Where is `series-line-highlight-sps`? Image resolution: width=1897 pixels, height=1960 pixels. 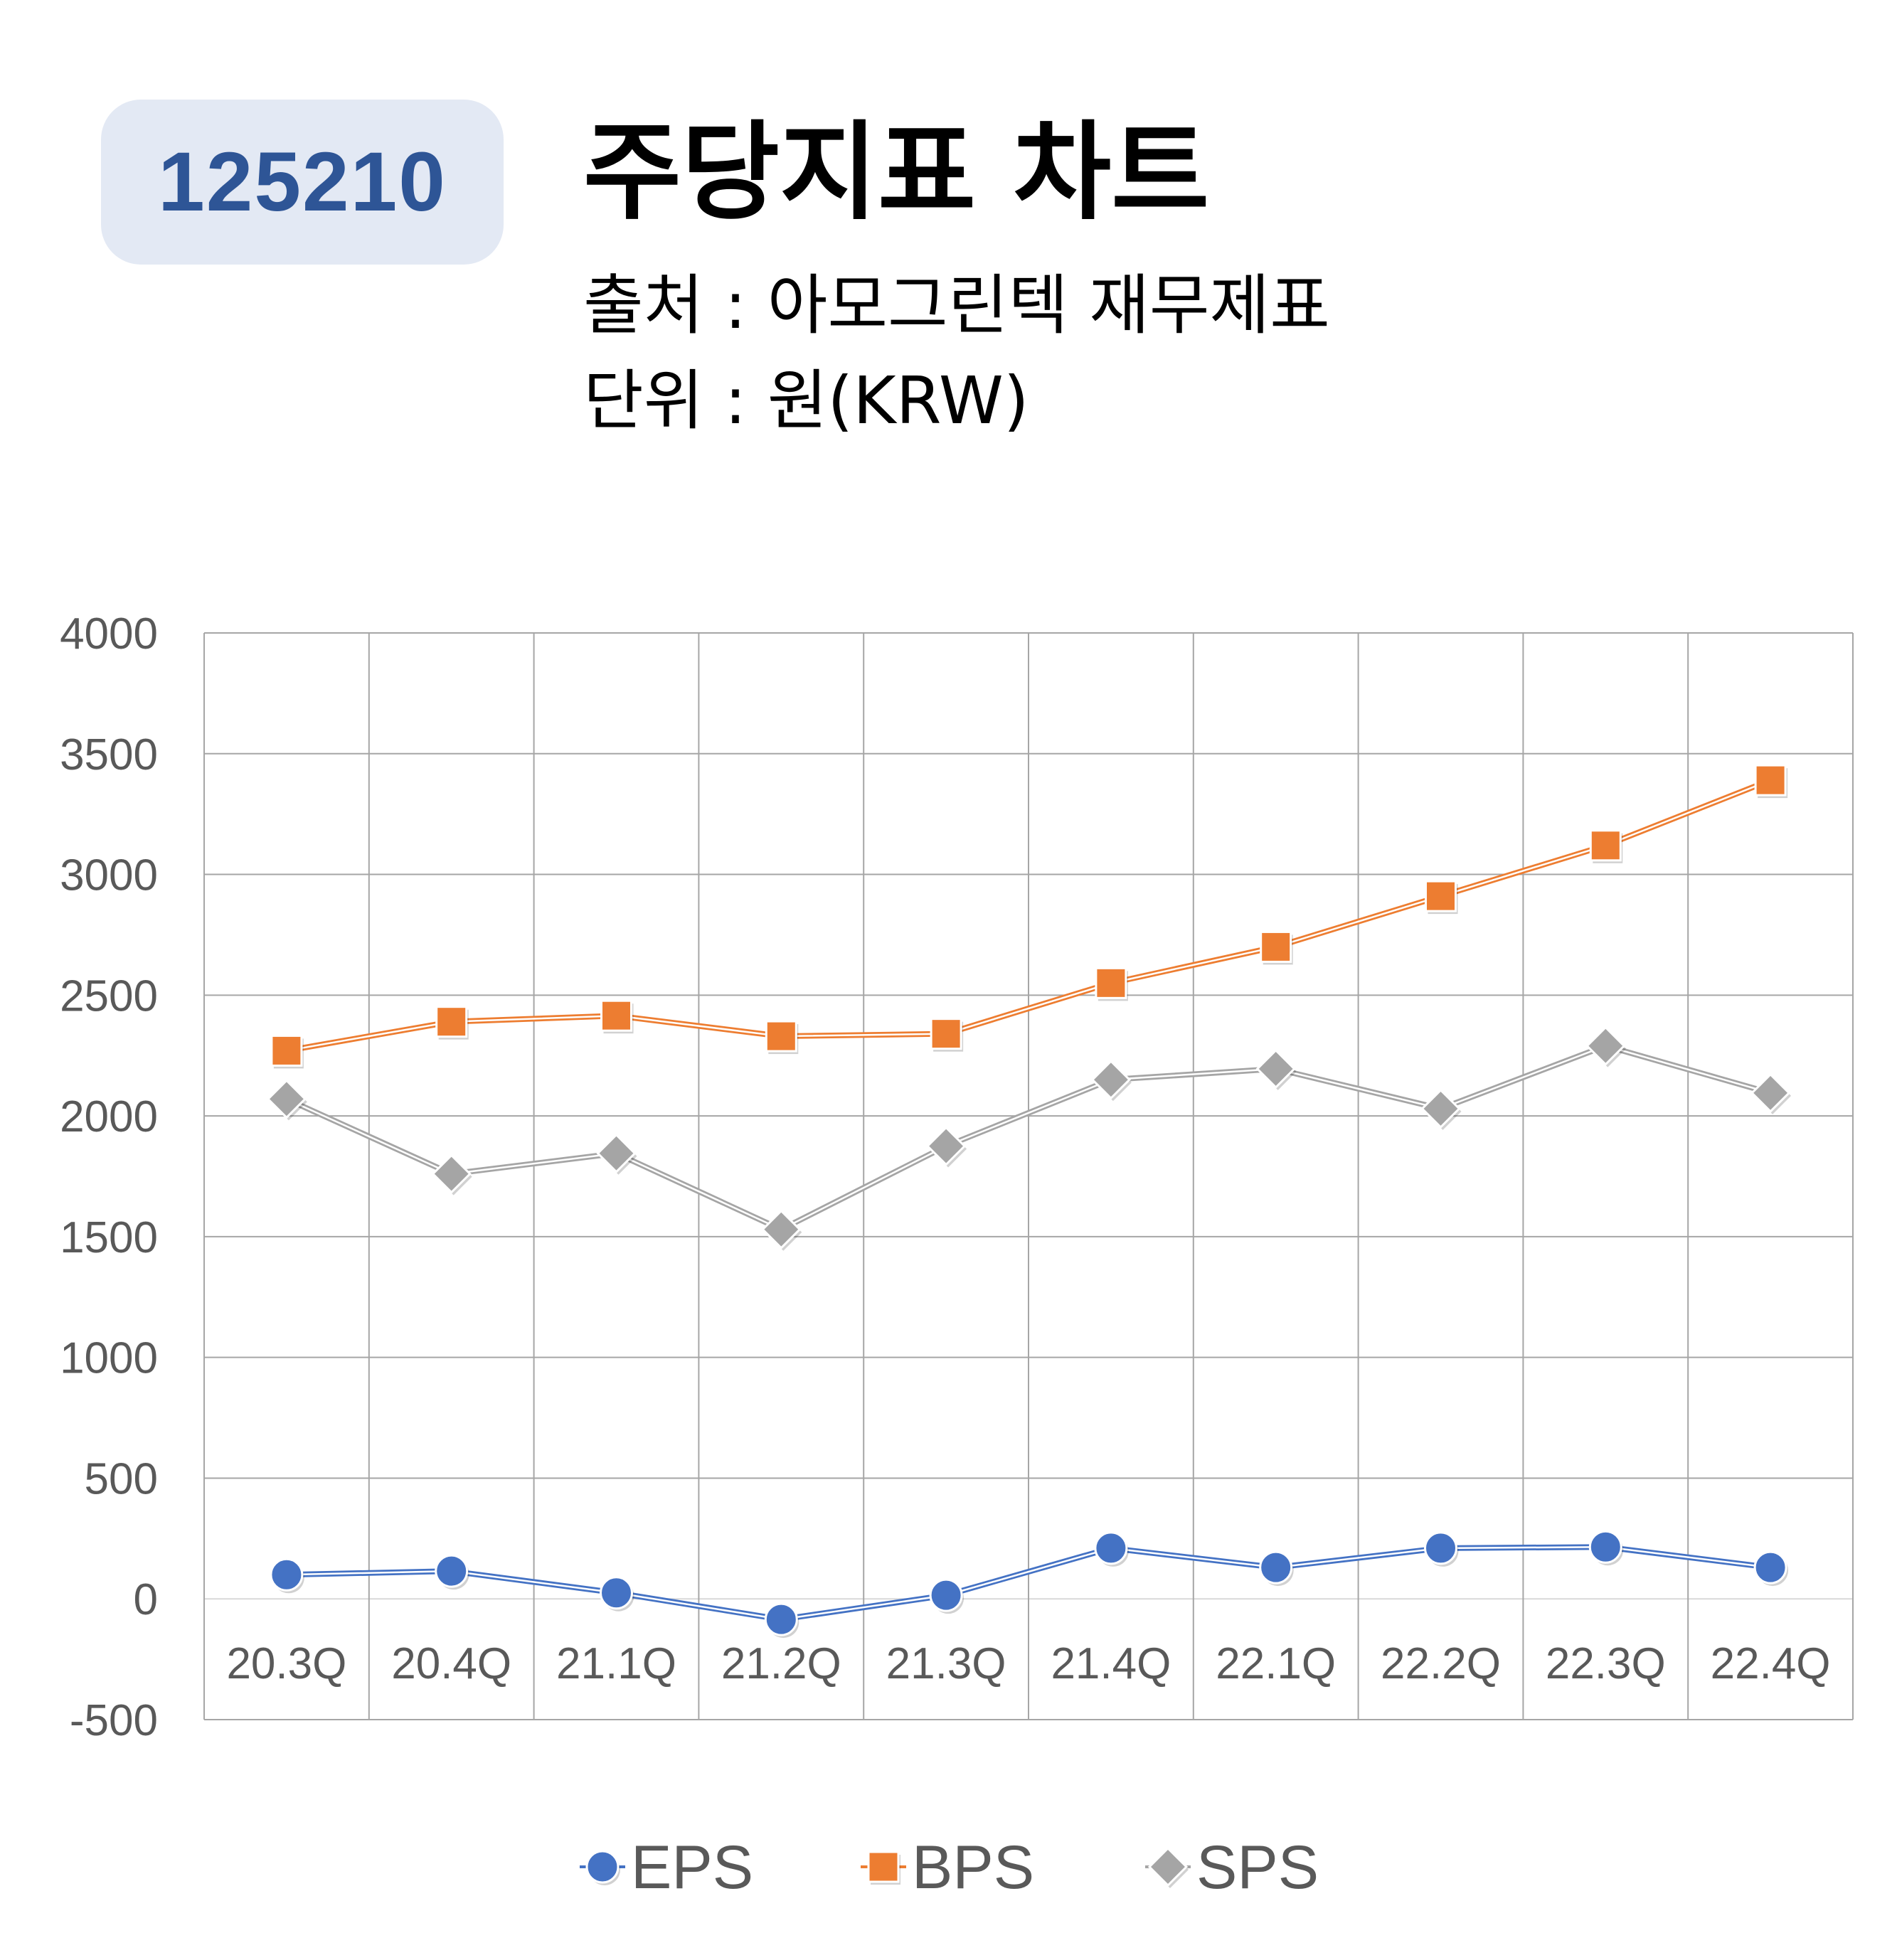
series-line-highlight-sps is located at coordinates (1028, 1137).